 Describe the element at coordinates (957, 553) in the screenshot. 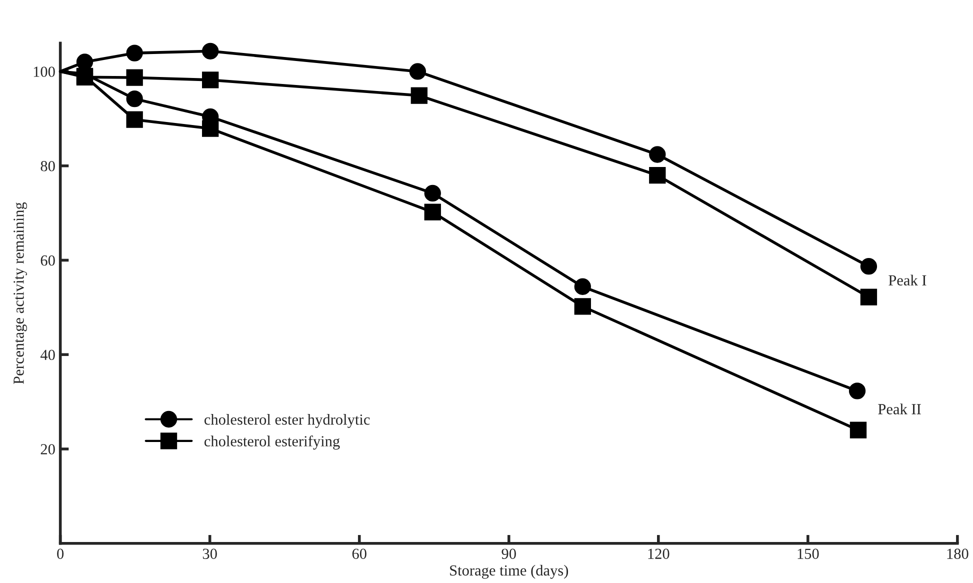

I see `x-tick-label: 180` at that location.